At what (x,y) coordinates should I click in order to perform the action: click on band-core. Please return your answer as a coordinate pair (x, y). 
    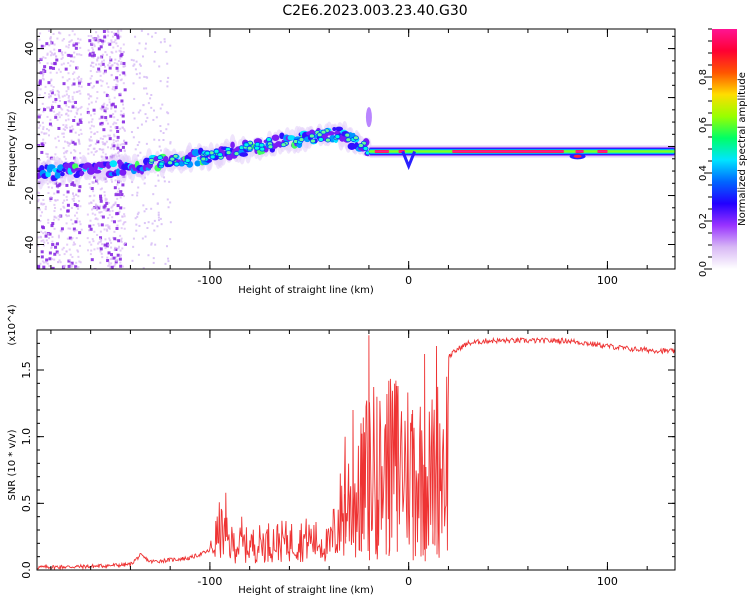
    Looking at the image, I should click on (508, 151).